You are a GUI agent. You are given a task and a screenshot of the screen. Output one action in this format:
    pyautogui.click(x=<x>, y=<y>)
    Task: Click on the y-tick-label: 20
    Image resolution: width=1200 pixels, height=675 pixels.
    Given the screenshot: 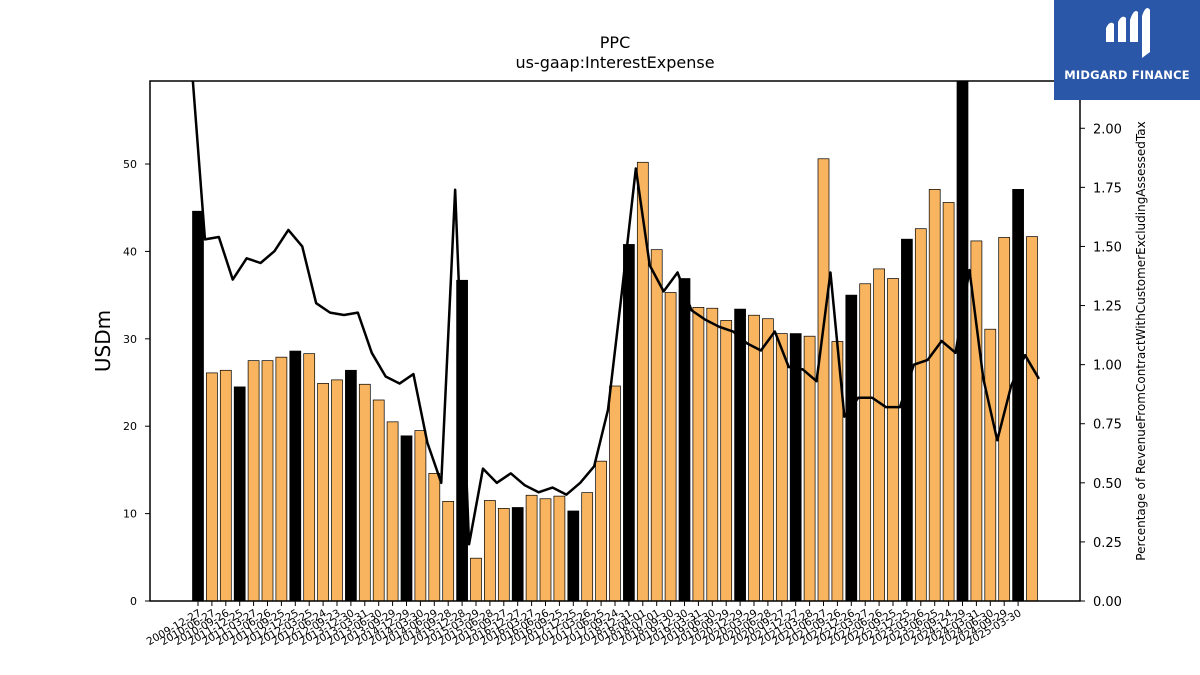 What is the action you would take?
    pyautogui.click(x=130, y=426)
    